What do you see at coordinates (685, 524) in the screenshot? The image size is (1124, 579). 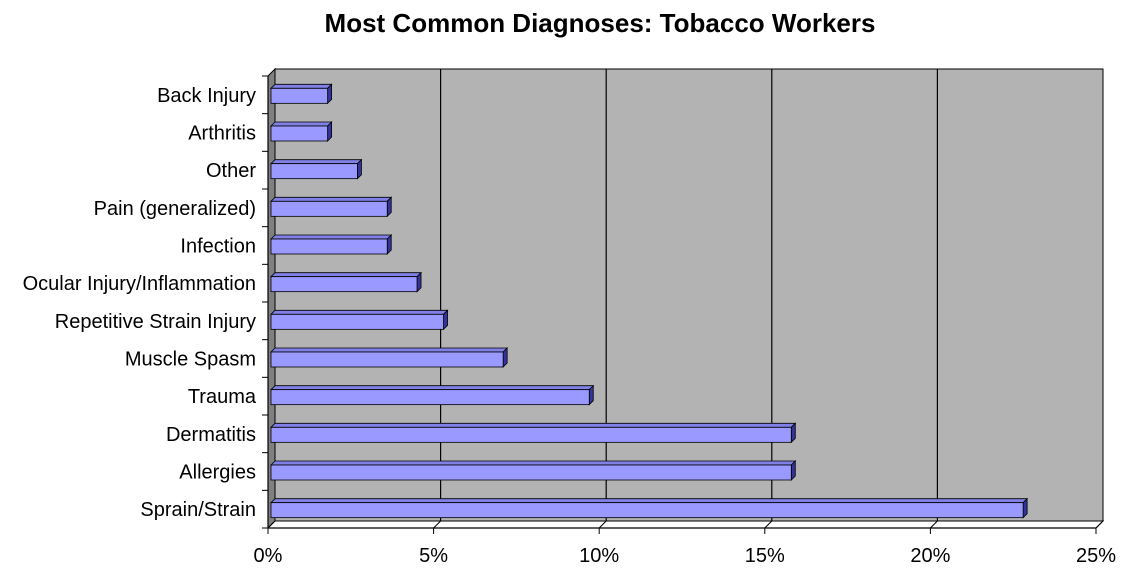 I see `plot-floor` at bounding box center [685, 524].